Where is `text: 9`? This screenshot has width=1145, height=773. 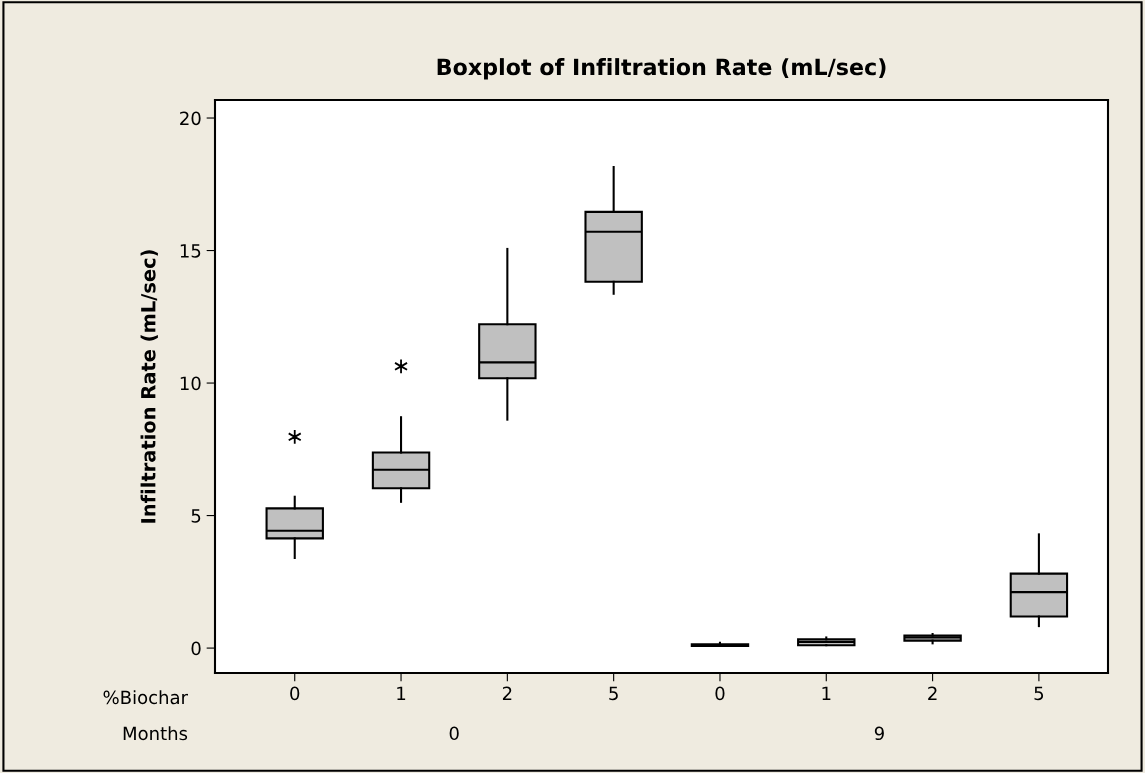
text: 9 is located at coordinates (879, 733).